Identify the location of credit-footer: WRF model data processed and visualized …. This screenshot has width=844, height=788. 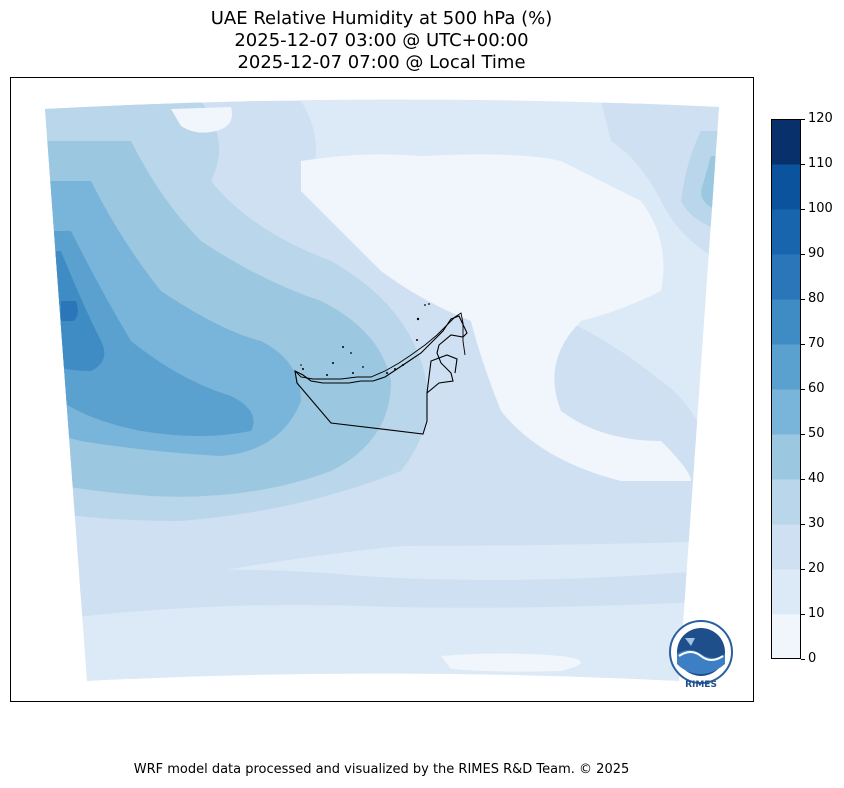
(381, 769).